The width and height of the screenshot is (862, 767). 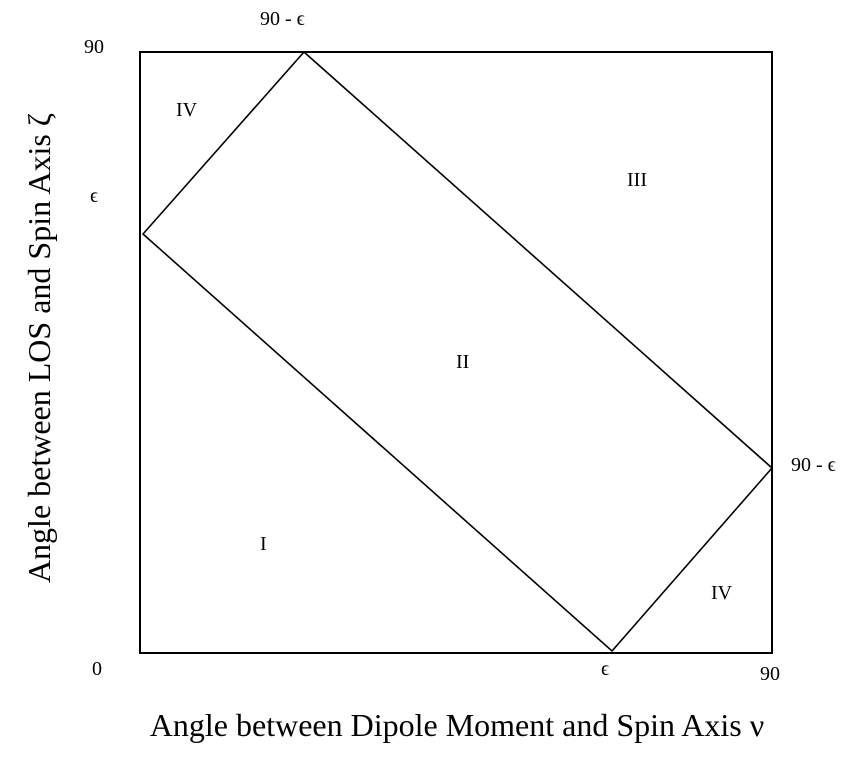 What do you see at coordinates (637, 180) in the screenshot?
I see `region-iii-label: III` at bounding box center [637, 180].